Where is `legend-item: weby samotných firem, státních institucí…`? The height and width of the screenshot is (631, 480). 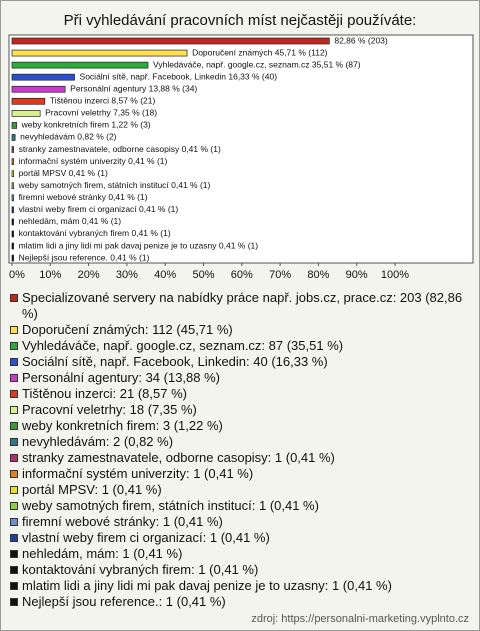
legend-item: weby samotných firem, státních institucí… is located at coordinates (240, 506).